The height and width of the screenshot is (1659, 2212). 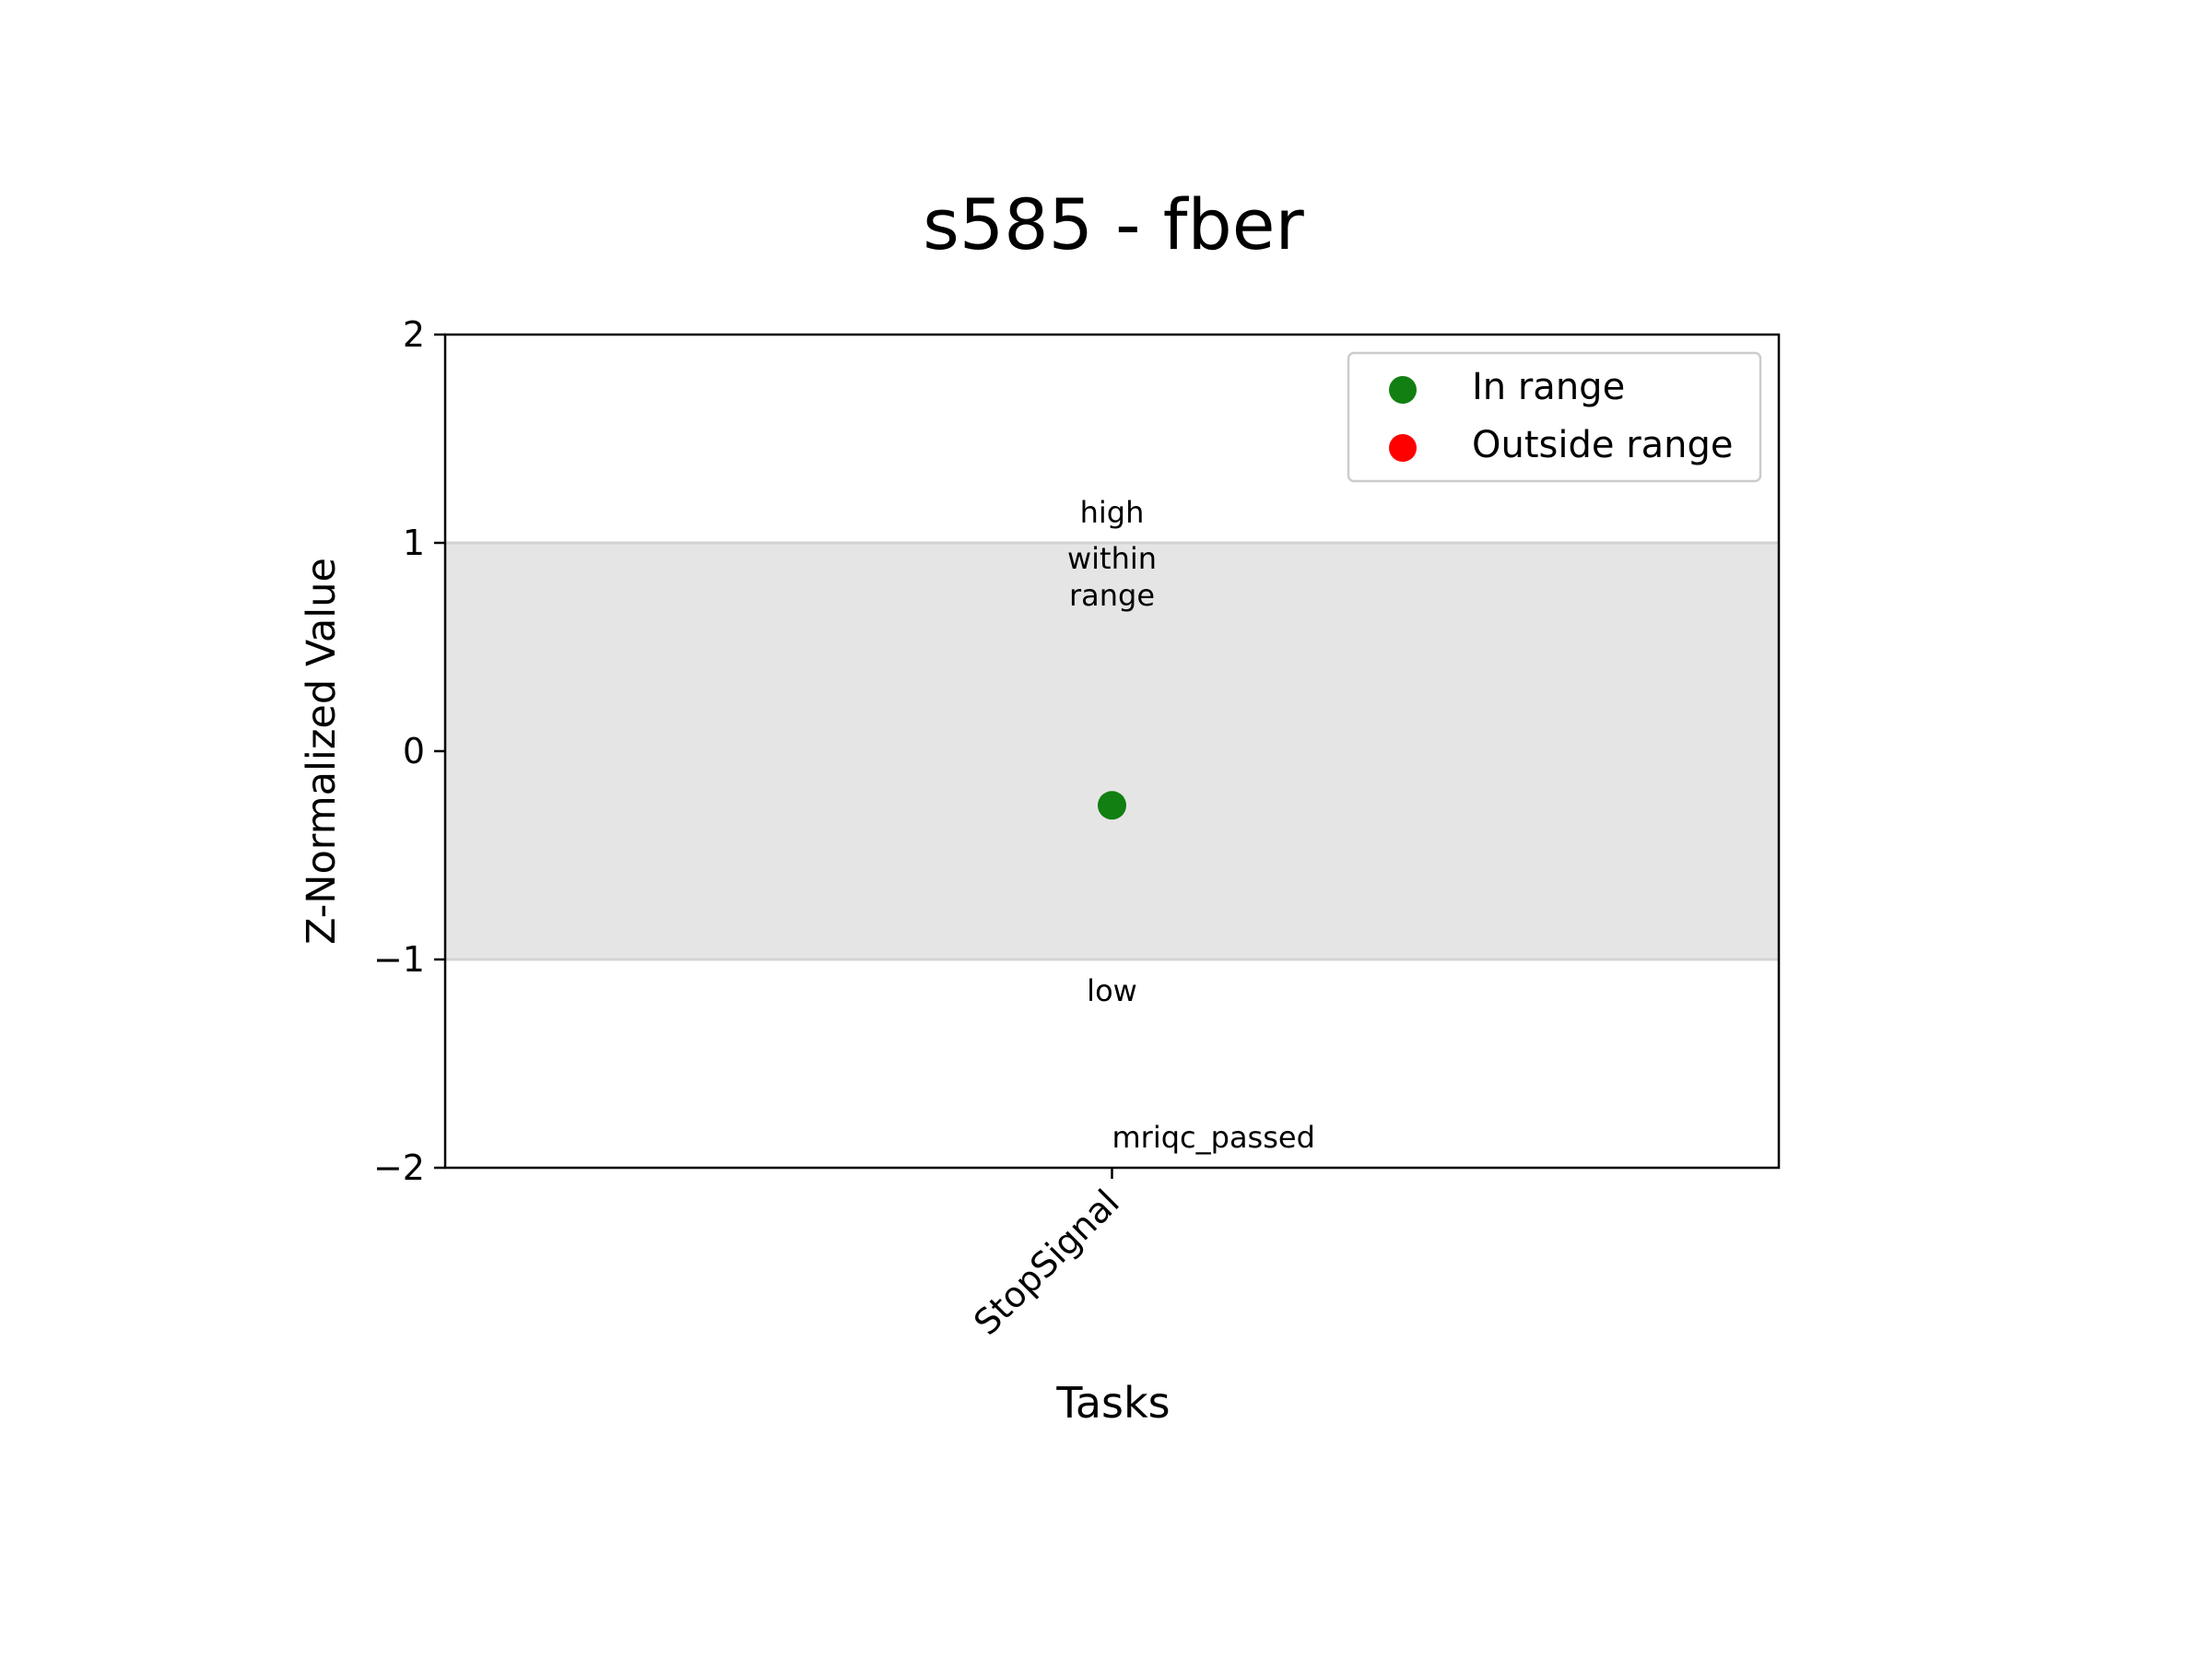 I want to click on y-axis: 2 1 0 −1 −2, so click(x=409, y=751).